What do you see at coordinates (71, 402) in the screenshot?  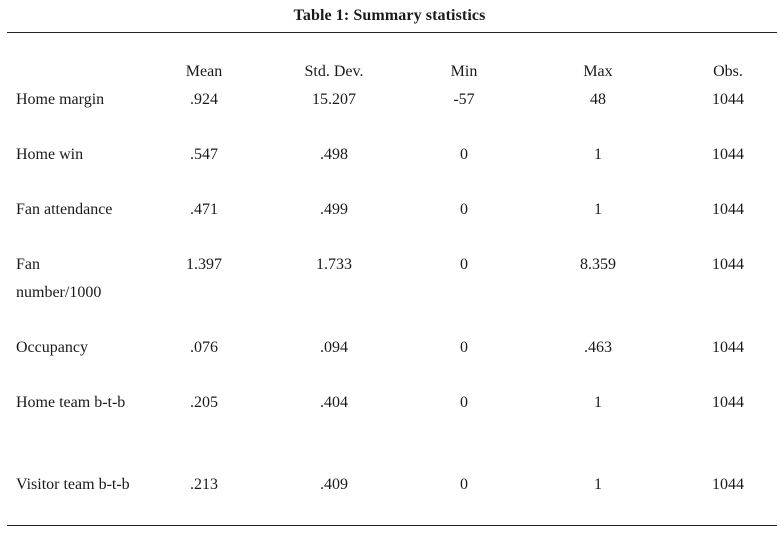 I see `row-label: Home team b-t-b` at bounding box center [71, 402].